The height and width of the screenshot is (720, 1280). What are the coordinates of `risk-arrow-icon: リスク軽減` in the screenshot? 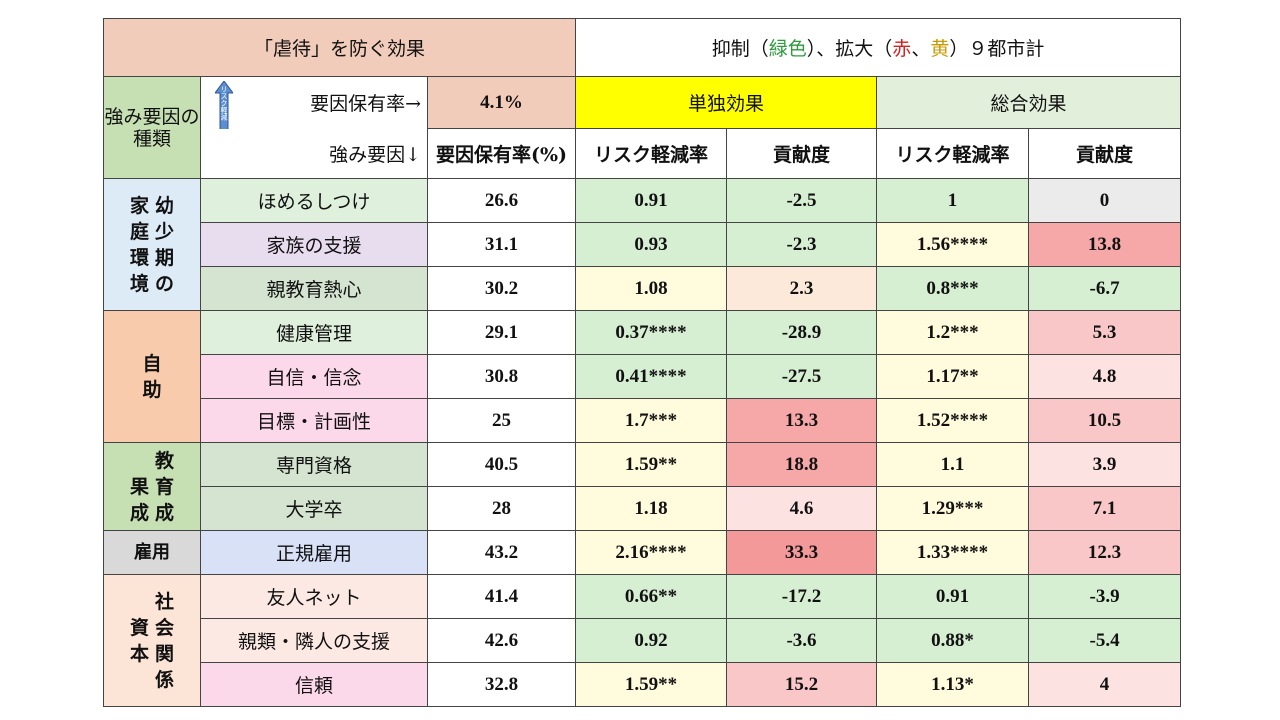 It's located at (224, 105).